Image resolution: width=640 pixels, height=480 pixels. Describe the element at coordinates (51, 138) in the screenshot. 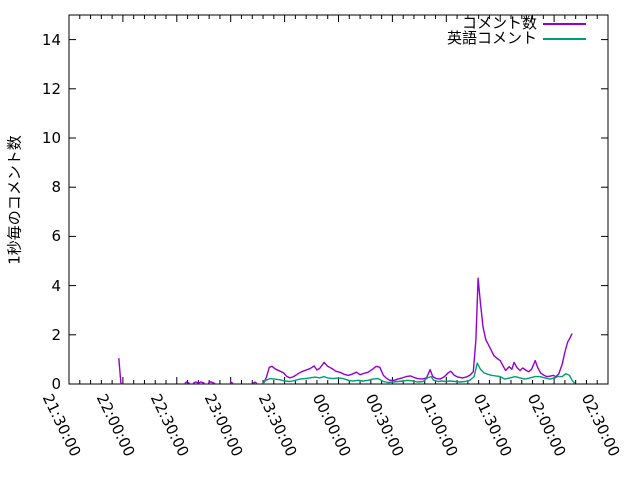

I see `y-tick-label: 10` at that location.